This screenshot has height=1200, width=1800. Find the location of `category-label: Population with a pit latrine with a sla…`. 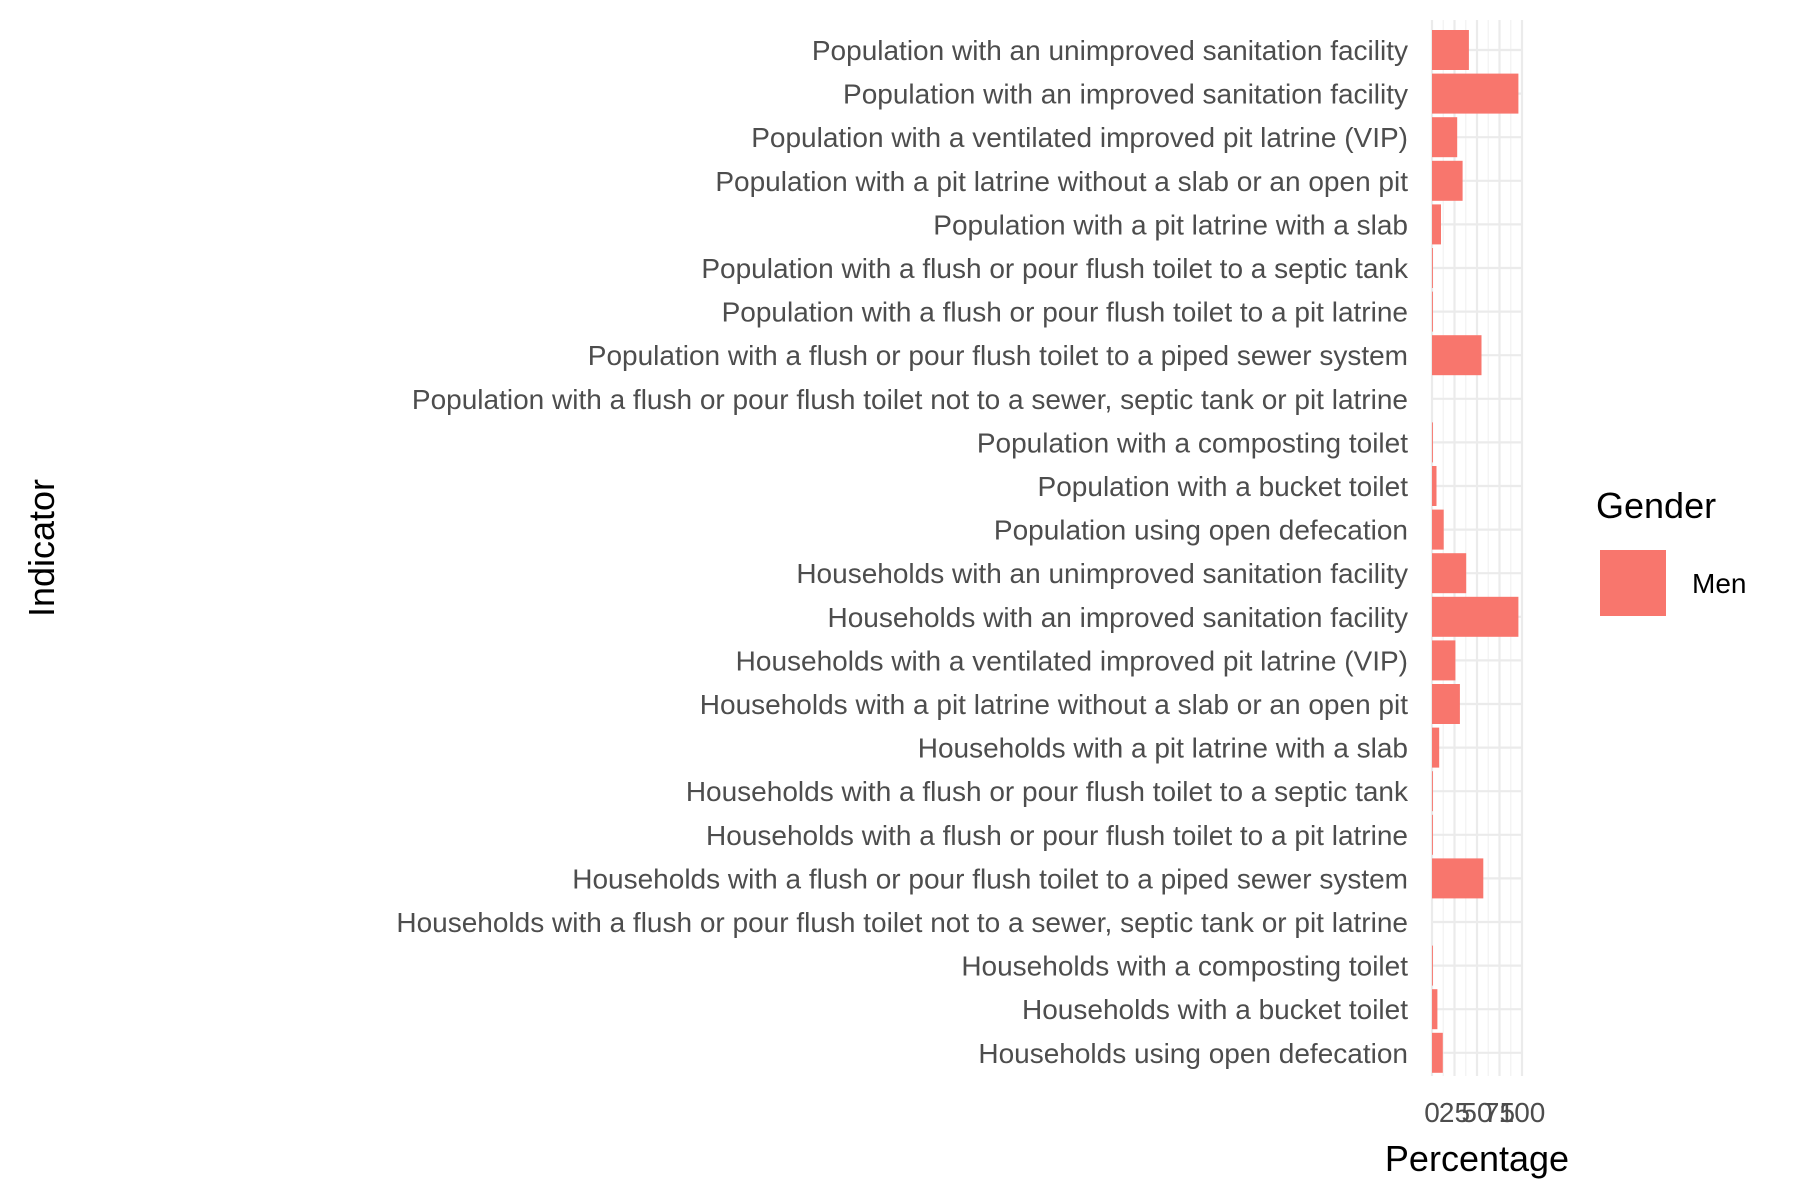

category-label: Population with a pit latrine with a sla… is located at coordinates (1170, 224).